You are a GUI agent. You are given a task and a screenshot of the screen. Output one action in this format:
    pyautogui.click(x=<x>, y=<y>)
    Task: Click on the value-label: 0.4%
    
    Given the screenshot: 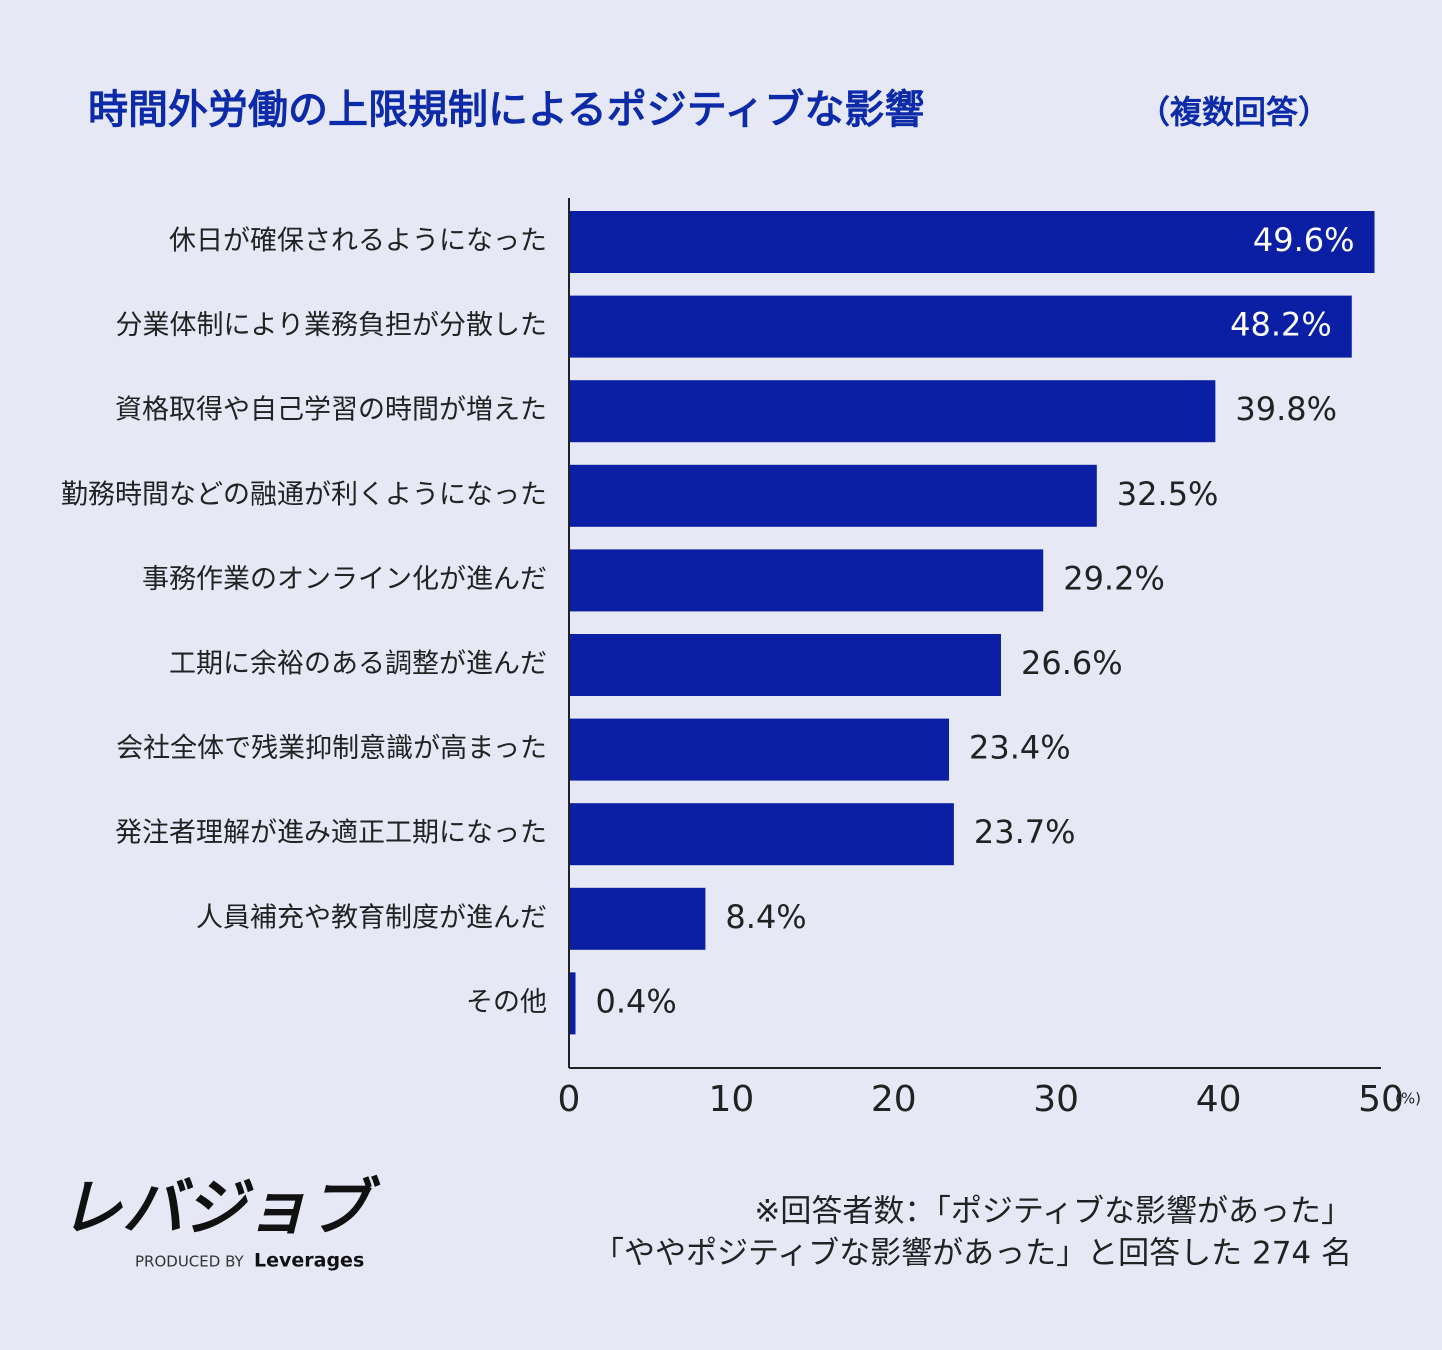 What is the action you would take?
    pyautogui.click(x=635, y=1001)
    